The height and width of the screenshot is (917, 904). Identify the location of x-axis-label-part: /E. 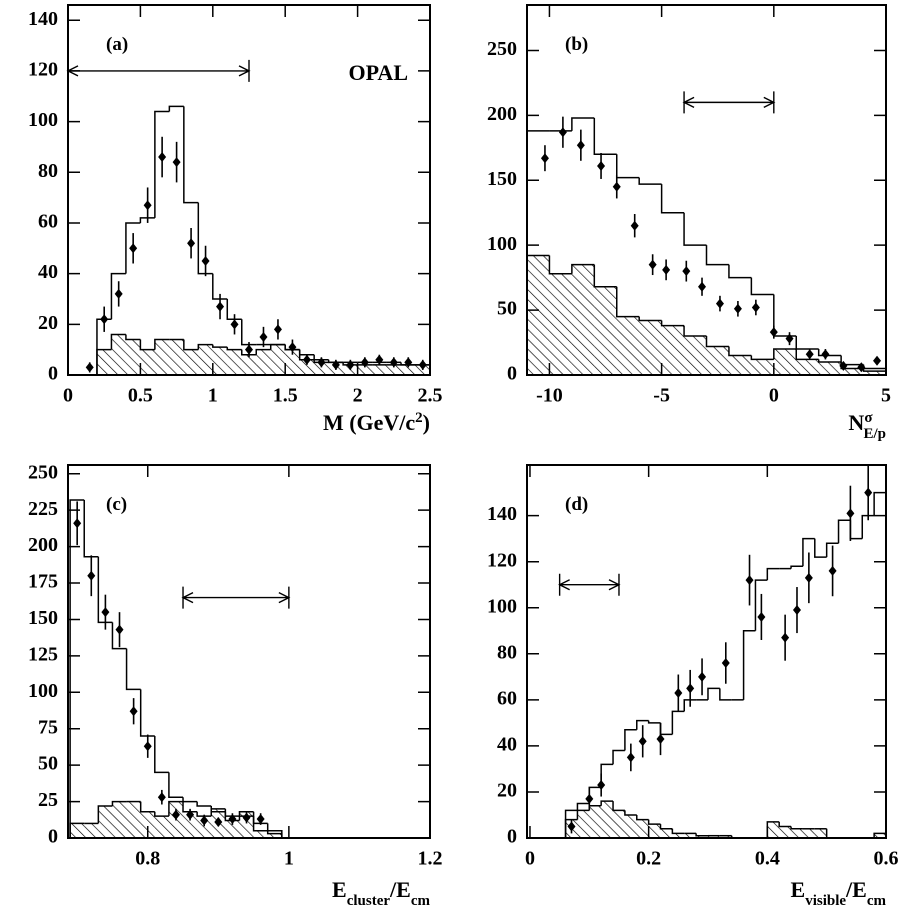
(400, 889).